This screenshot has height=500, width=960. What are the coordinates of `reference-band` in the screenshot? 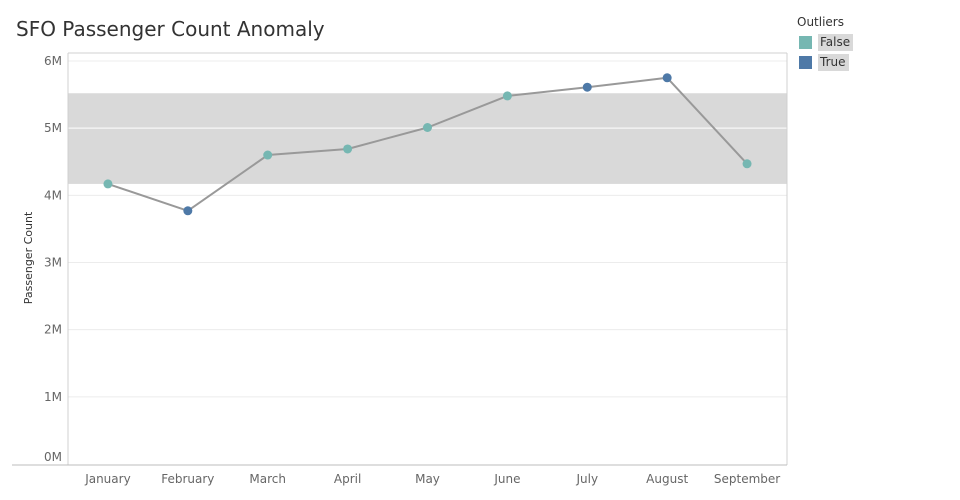 It's located at (427, 138).